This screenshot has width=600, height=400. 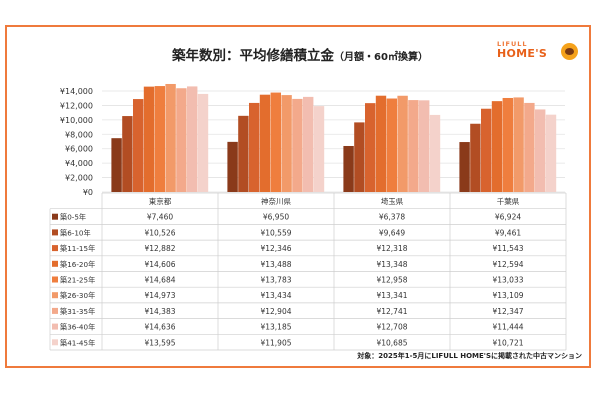 I want to click on data-label: ¥6,924, so click(x=508, y=217).